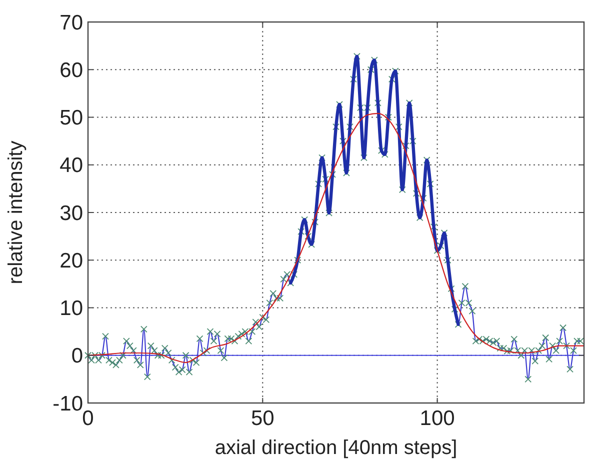  What do you see at coordinates (77, 356) in the screenshot?
I see `y-tick-label: 0` at bounding box center [77, 356].